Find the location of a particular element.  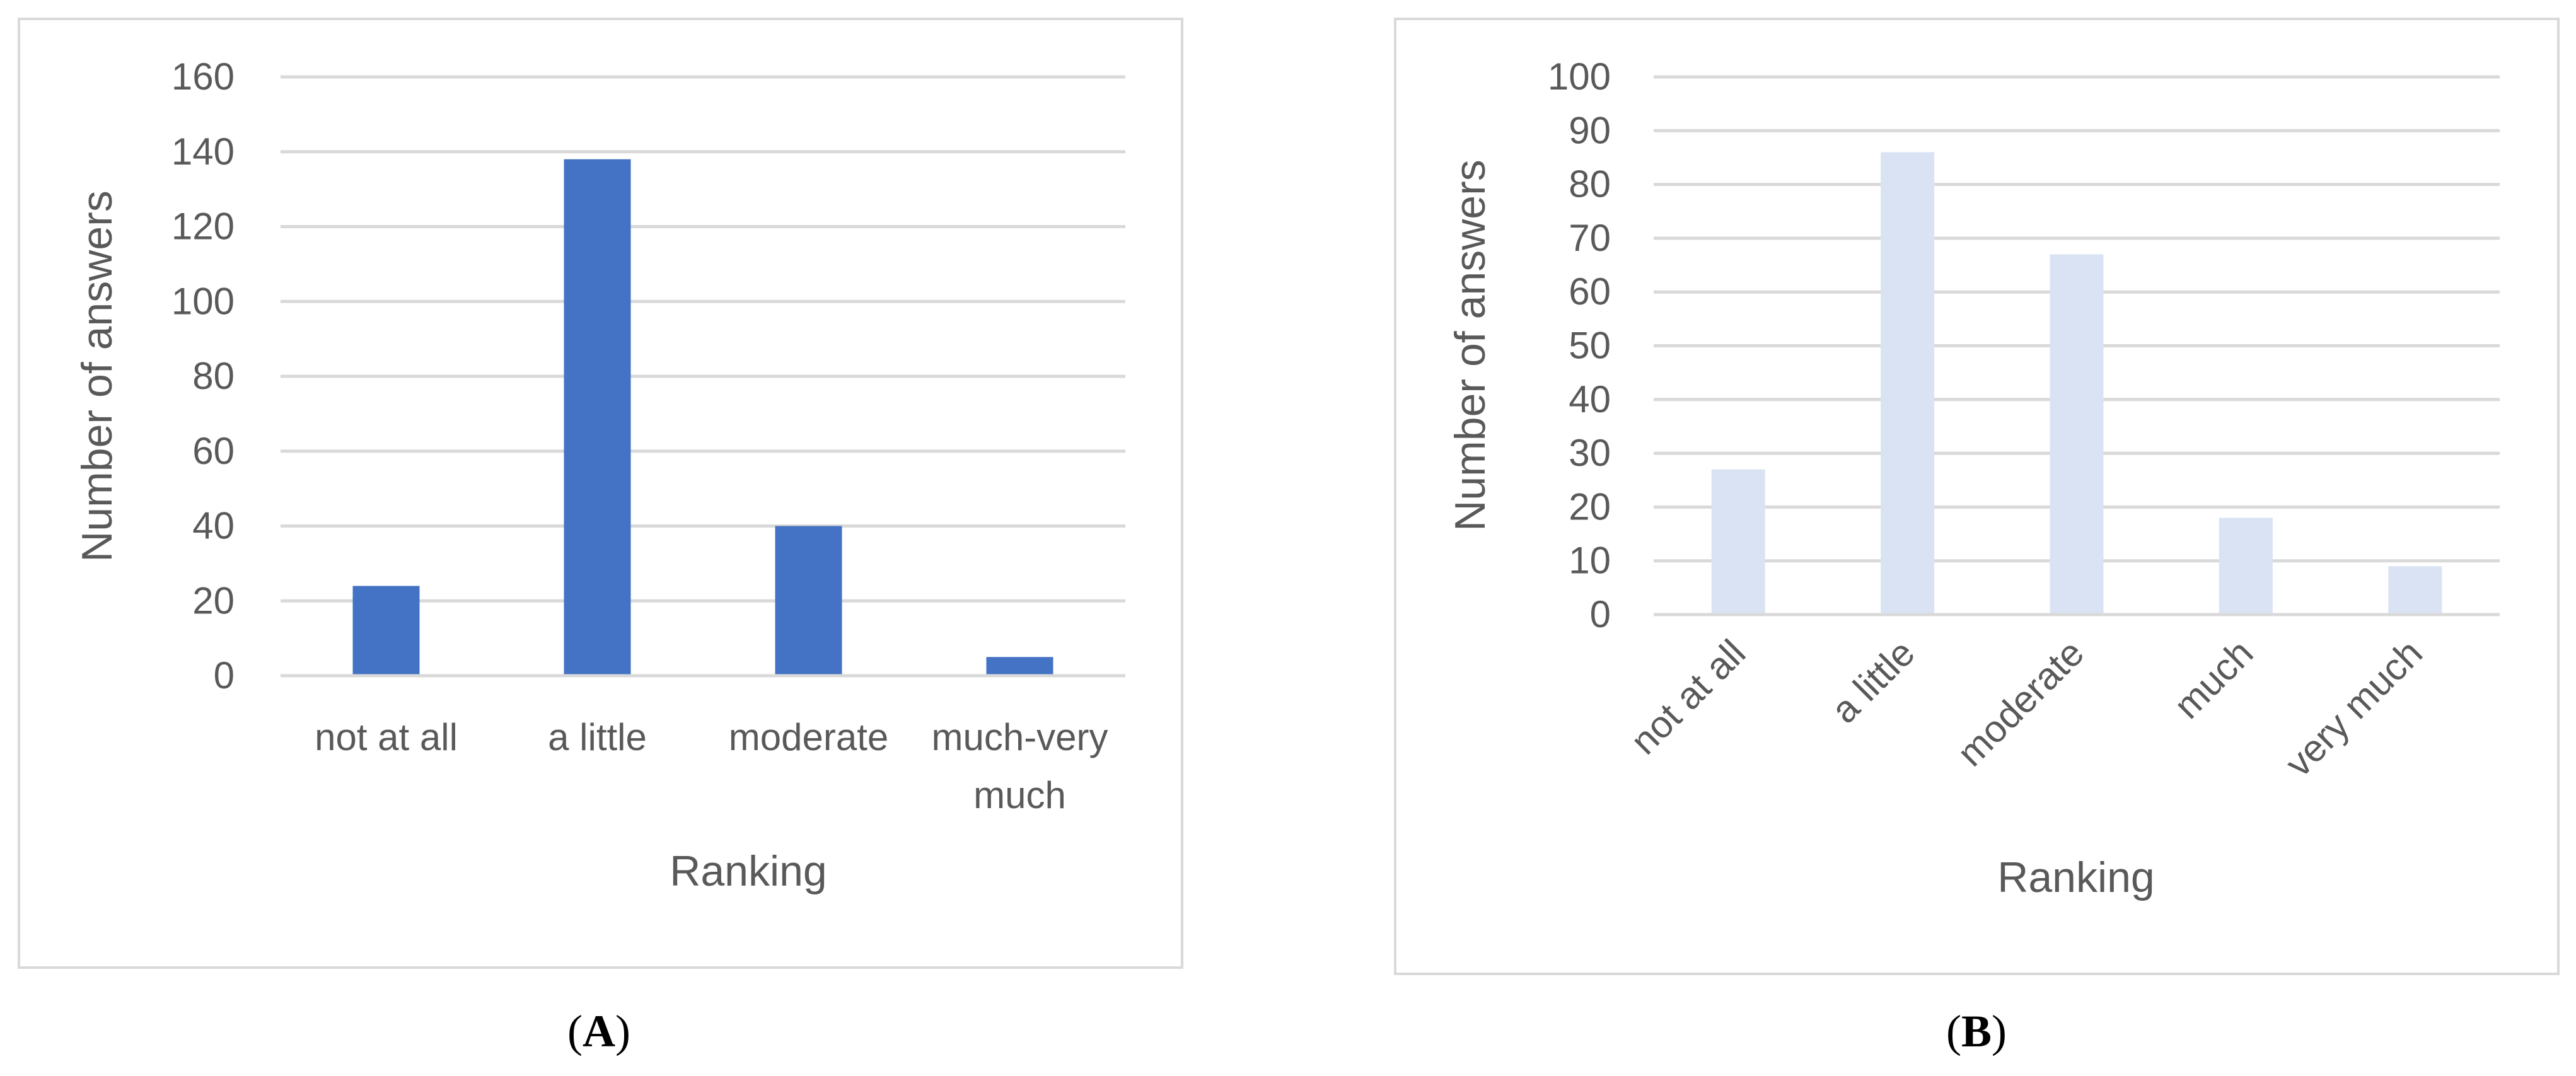

chart-b-y-tick-label: 100 is located at coordinates (1579, 76).